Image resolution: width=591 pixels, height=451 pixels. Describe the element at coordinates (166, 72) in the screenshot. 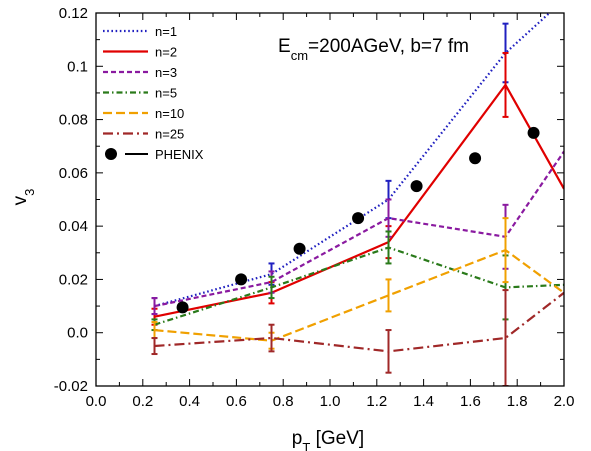

I see `legend-label: n=3` at that location.